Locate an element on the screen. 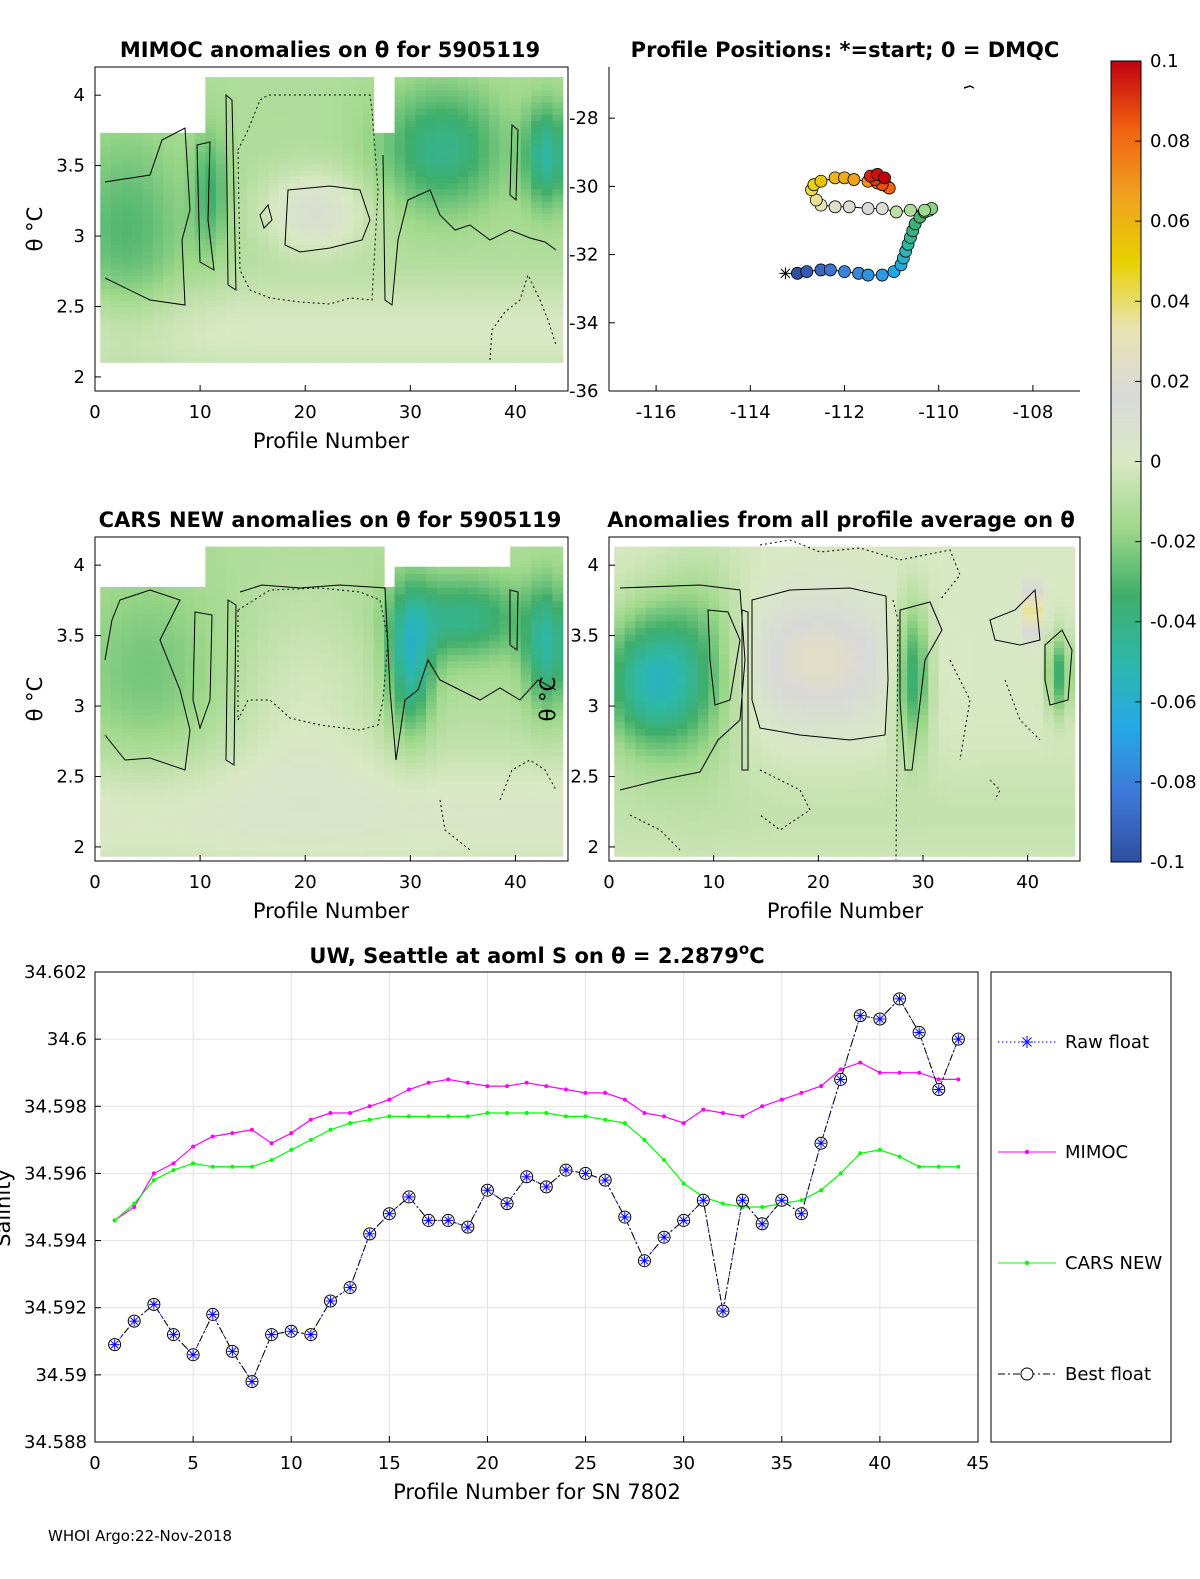 This screenshot has height=1579, width=1200. y-tick-label: 4 is located at coordinates (79, 565).